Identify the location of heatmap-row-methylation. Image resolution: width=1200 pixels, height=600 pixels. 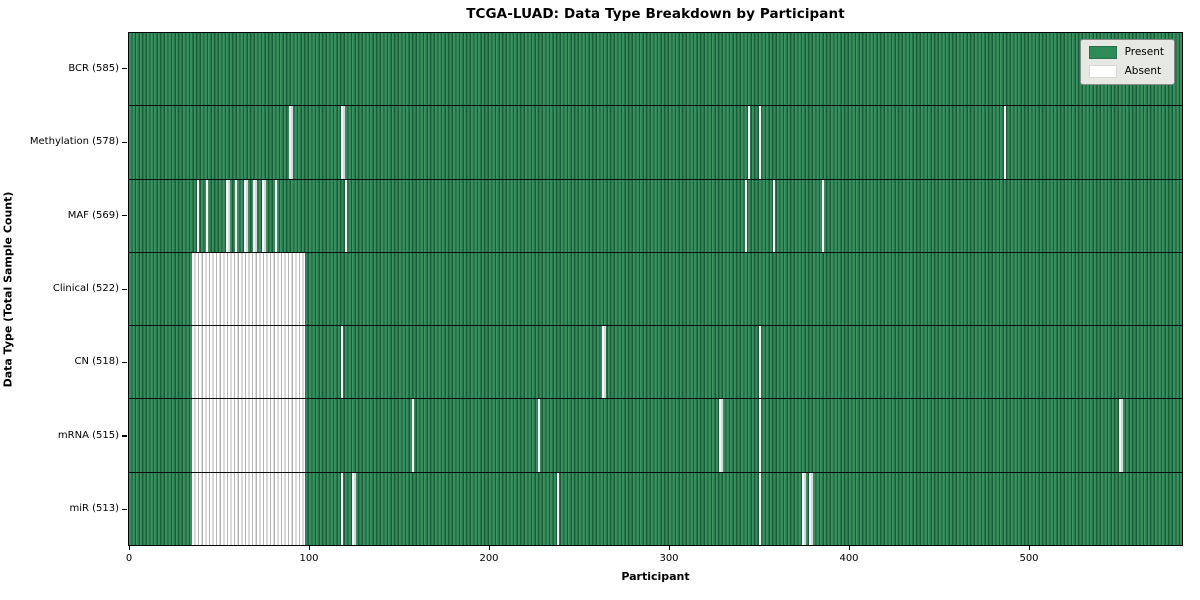
(655, 143).